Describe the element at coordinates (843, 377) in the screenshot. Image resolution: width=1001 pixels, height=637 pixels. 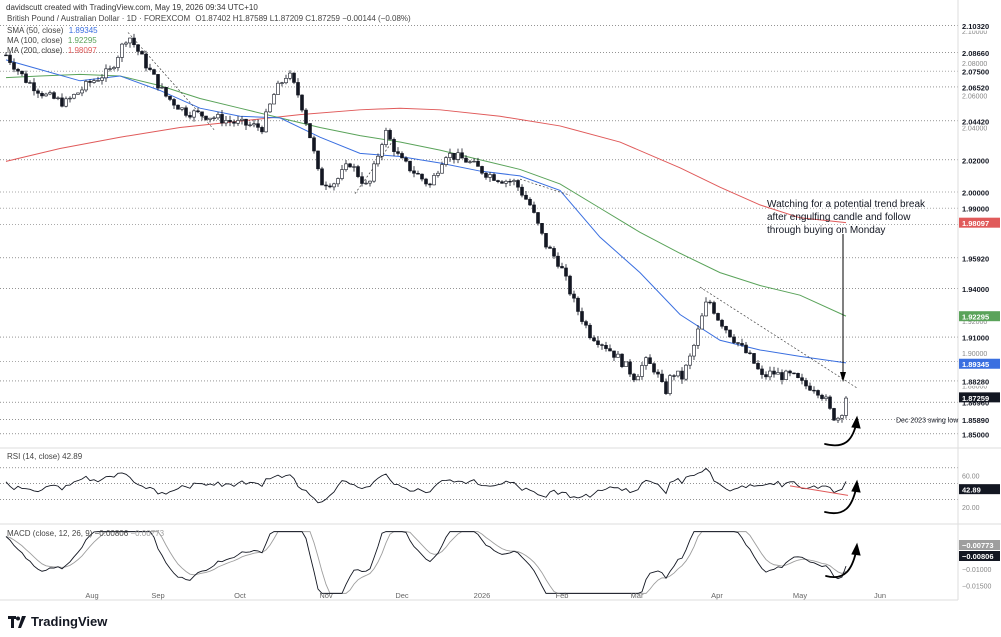
I see `annotation-pointer-head` at that location.